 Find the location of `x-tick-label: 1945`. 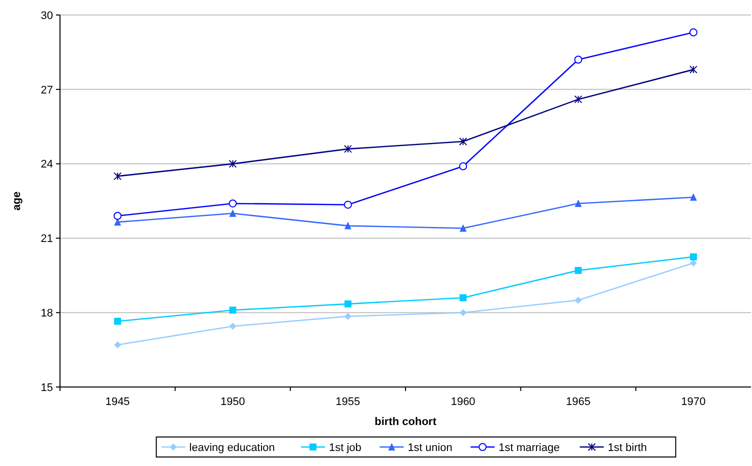

x-tick-label: 1945 is located at coordinates (117, 402).